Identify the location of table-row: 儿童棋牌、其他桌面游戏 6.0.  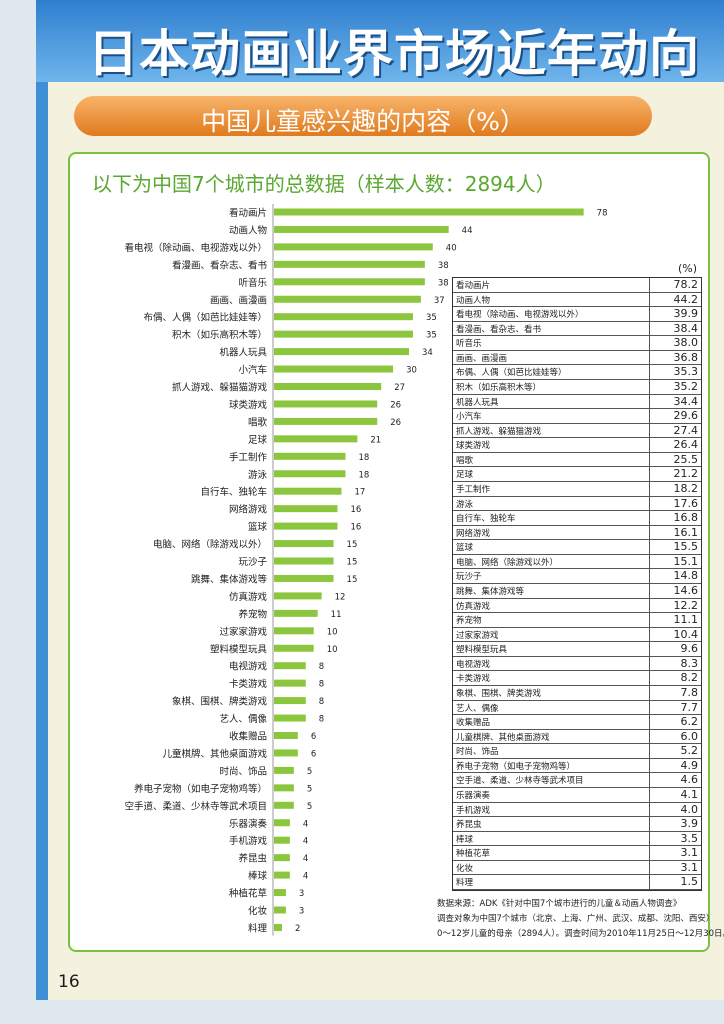
(577, 737).